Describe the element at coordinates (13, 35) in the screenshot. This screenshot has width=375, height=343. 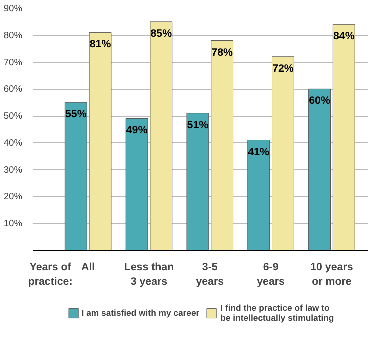
I see `y-tick-label: 80%` at that location.